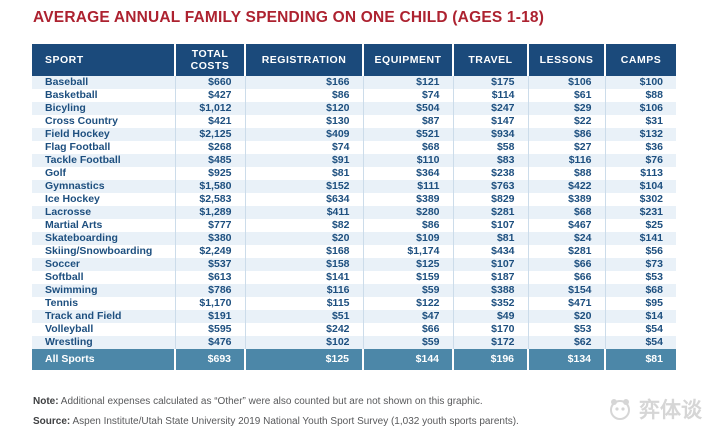  What do you see at coordinates (640, 329) in the screenshot?
I see `value-cell: $54` at bounding box center [640, 329].